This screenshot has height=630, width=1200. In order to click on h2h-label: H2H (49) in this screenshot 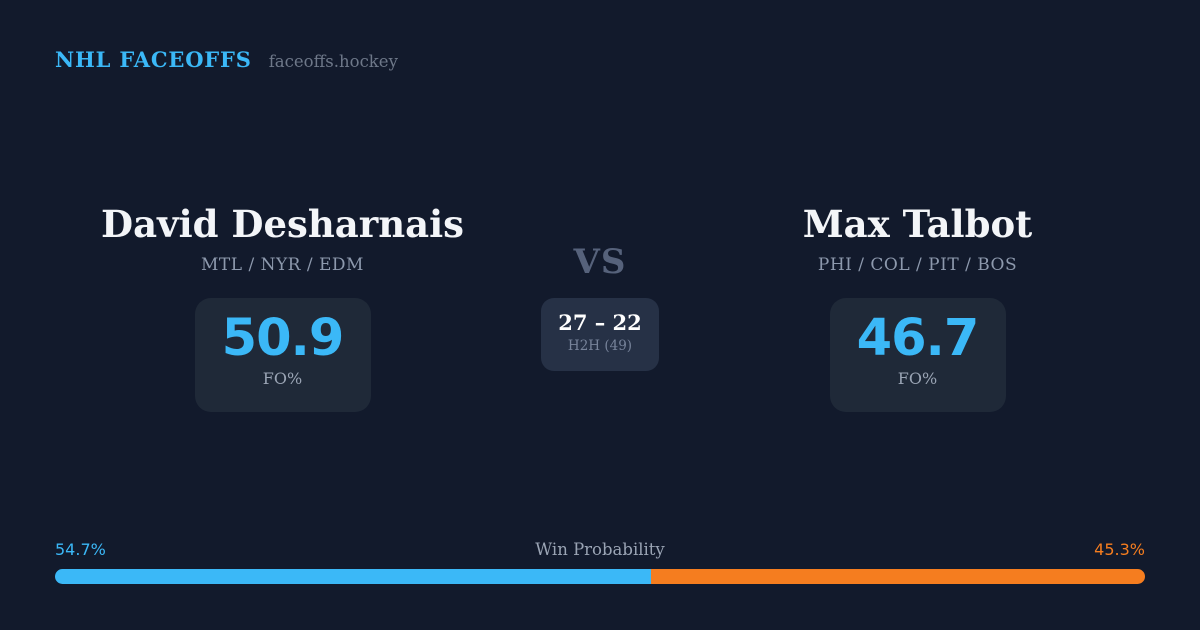, I will do `click(600, 346)`.